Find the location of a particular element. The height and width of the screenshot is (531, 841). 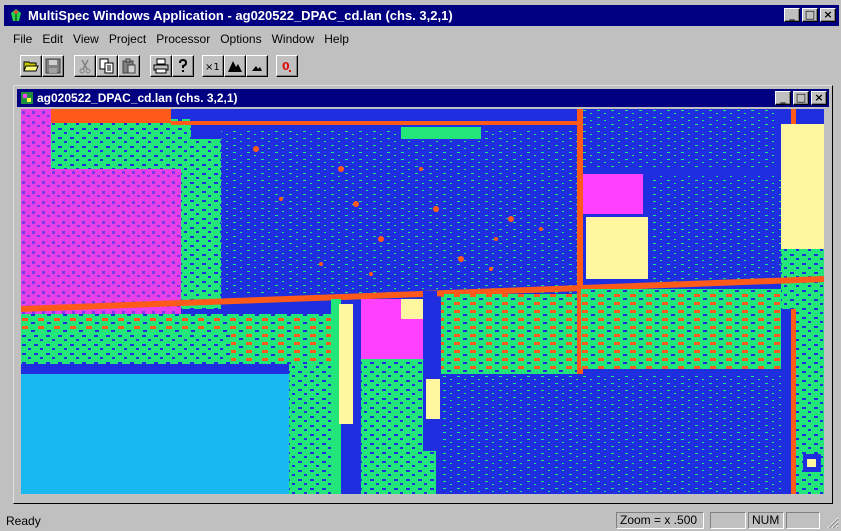

overlay-icon: 0 is located at coordinates (286, 66).